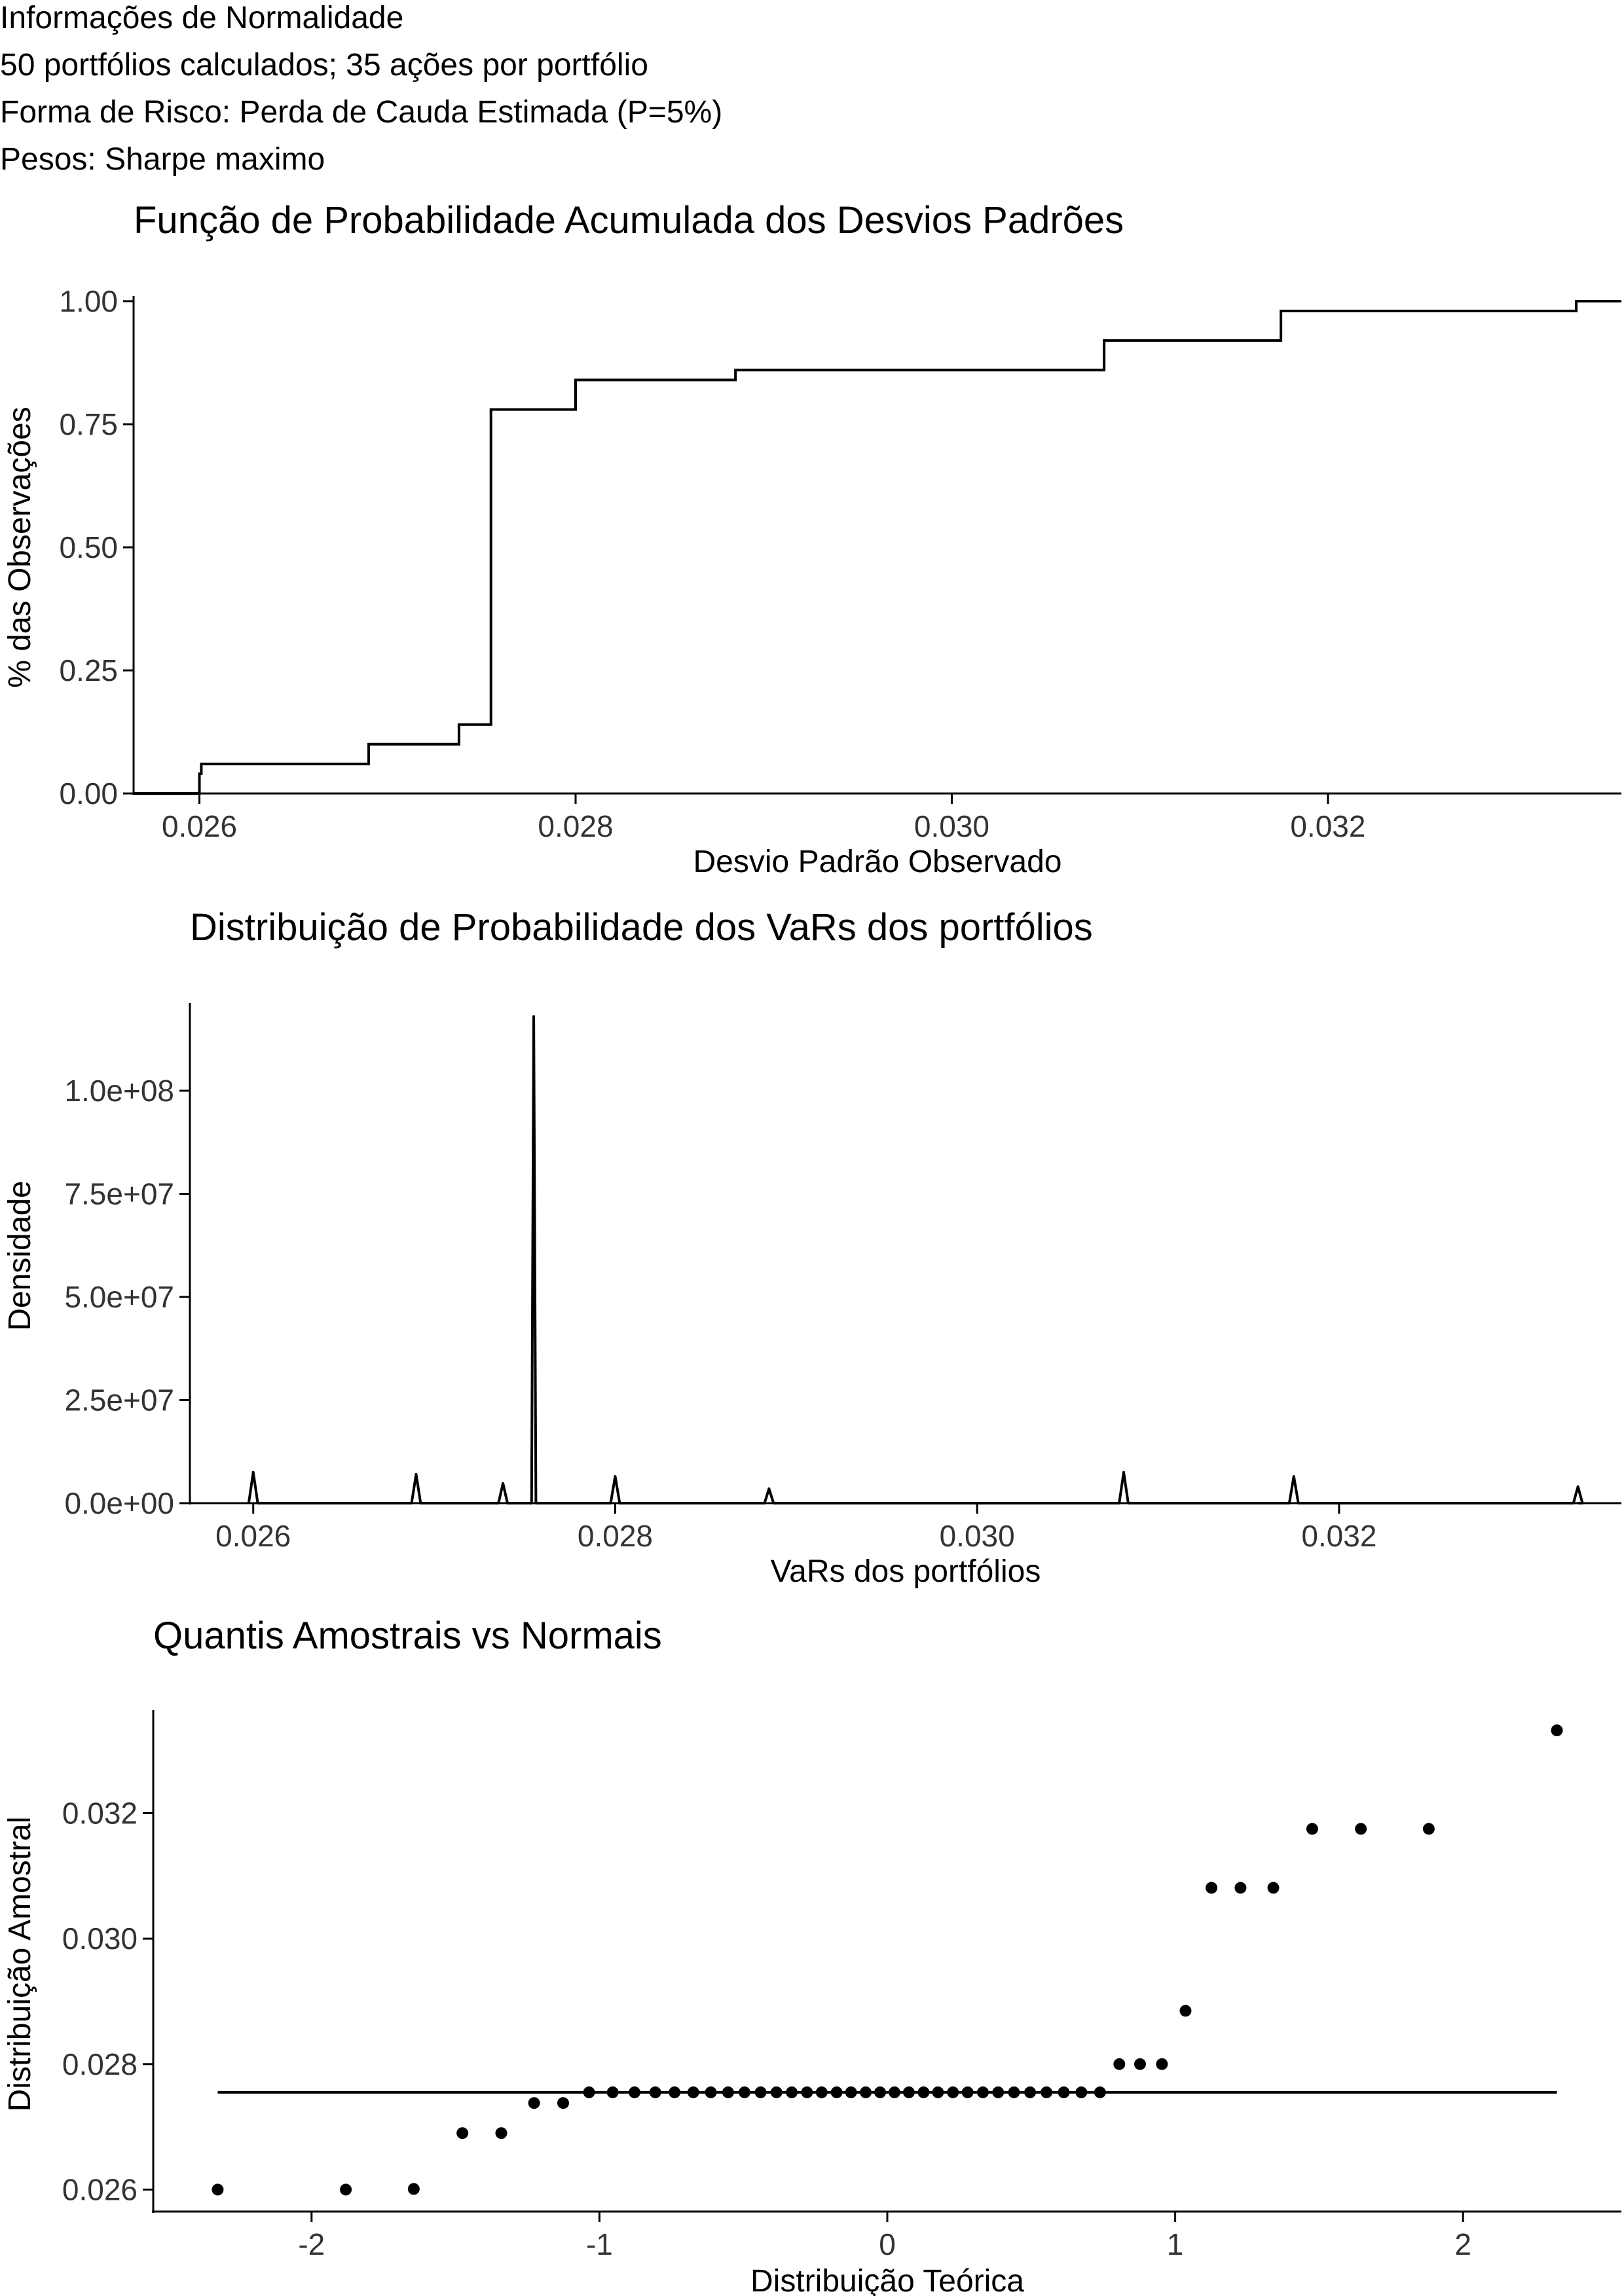 The height and width of the screenshot is (2296, 1624). Describe the element at coordinates (119, 1400) in the screenshot. I see `chart2-ytick-label: 2.5e+07` at that location.